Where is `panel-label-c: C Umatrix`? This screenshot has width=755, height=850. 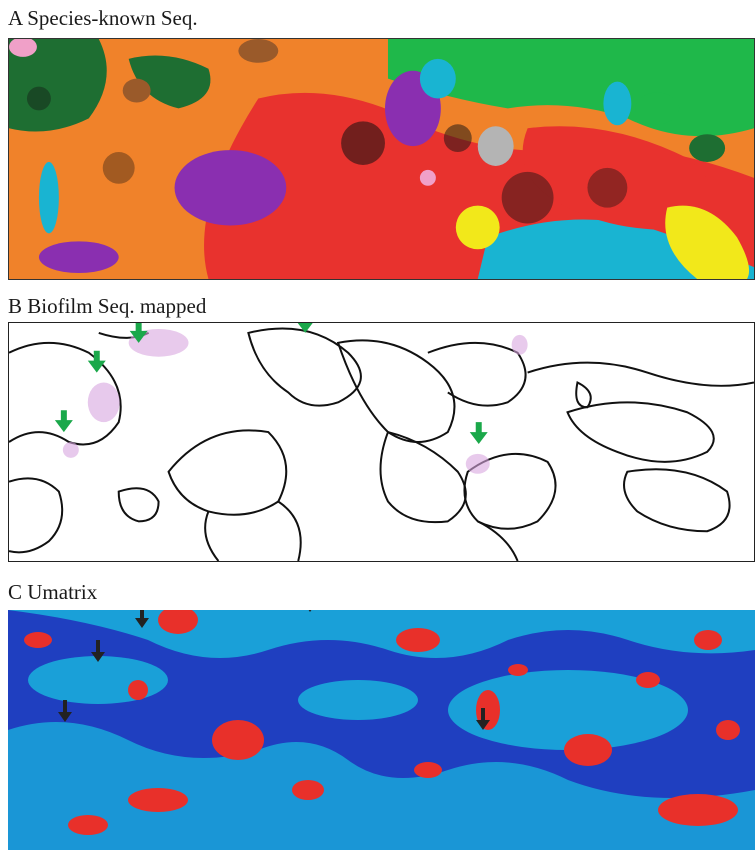 panel-label-c: C Umatrix is located at coordinates (53, 592).